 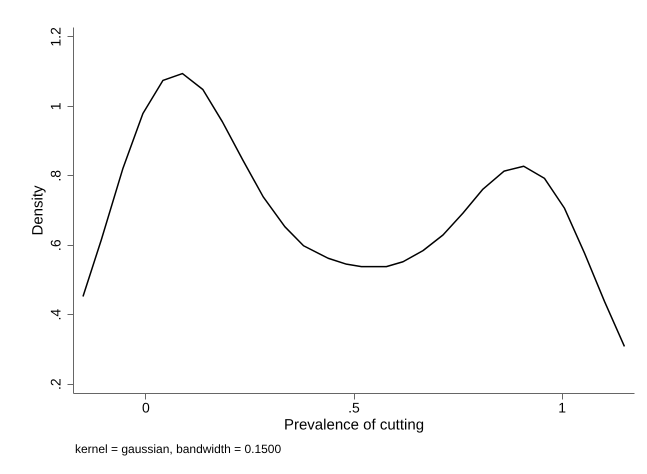 What do you see at coordinates (178, 449) in the screenshot?
I see `text: kernel = gaussian, bandwidth = 0.1500` at bounding box center [178, 449].